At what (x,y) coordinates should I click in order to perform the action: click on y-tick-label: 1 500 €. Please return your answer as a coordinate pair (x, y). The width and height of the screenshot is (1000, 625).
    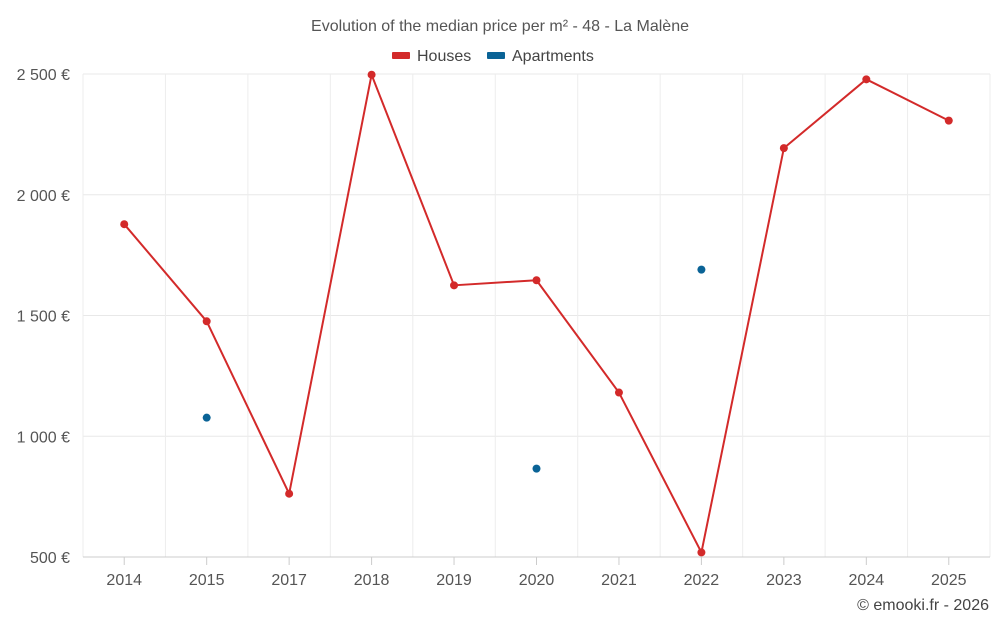
    Looking at the image, I should click on (43, 317).